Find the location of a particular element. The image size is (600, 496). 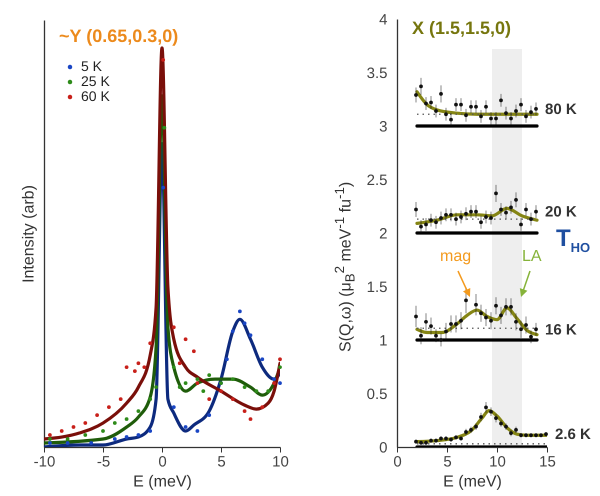

y-tick-label: 4 is located at coordinates (383, 20).